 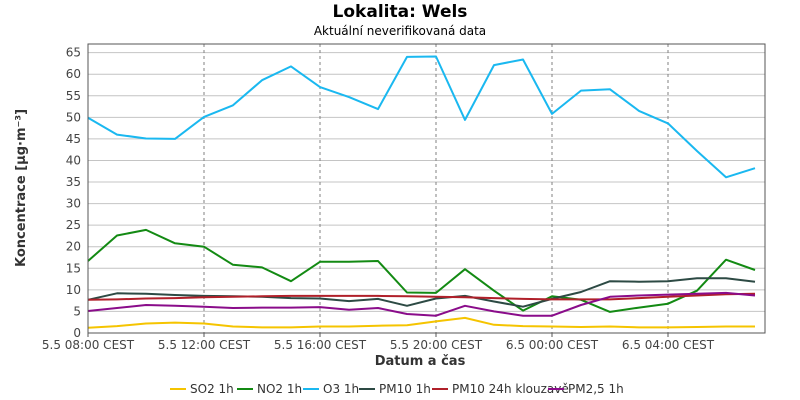 What do you see at coordinates (400, 12) in the screenshot?
I see `chart-title: Lokalita: Wels` at bounding box center [400, 12].